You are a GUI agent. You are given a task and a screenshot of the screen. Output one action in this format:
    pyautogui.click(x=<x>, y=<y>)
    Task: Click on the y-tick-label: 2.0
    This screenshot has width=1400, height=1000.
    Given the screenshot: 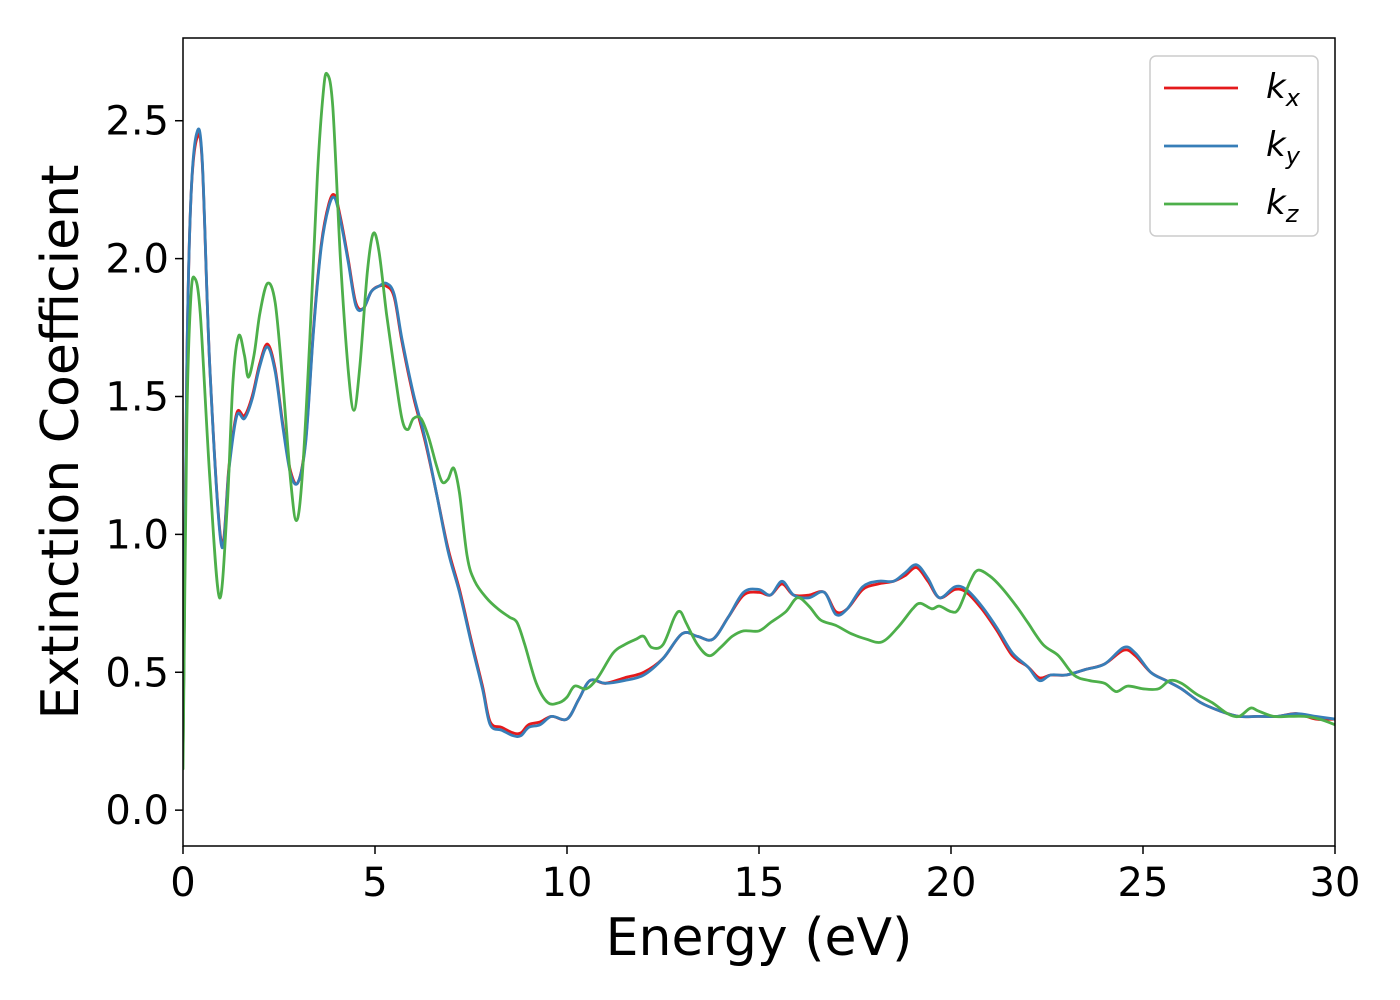 What is the action you would take?
    pyautogui.click(x=137, y=260)
    